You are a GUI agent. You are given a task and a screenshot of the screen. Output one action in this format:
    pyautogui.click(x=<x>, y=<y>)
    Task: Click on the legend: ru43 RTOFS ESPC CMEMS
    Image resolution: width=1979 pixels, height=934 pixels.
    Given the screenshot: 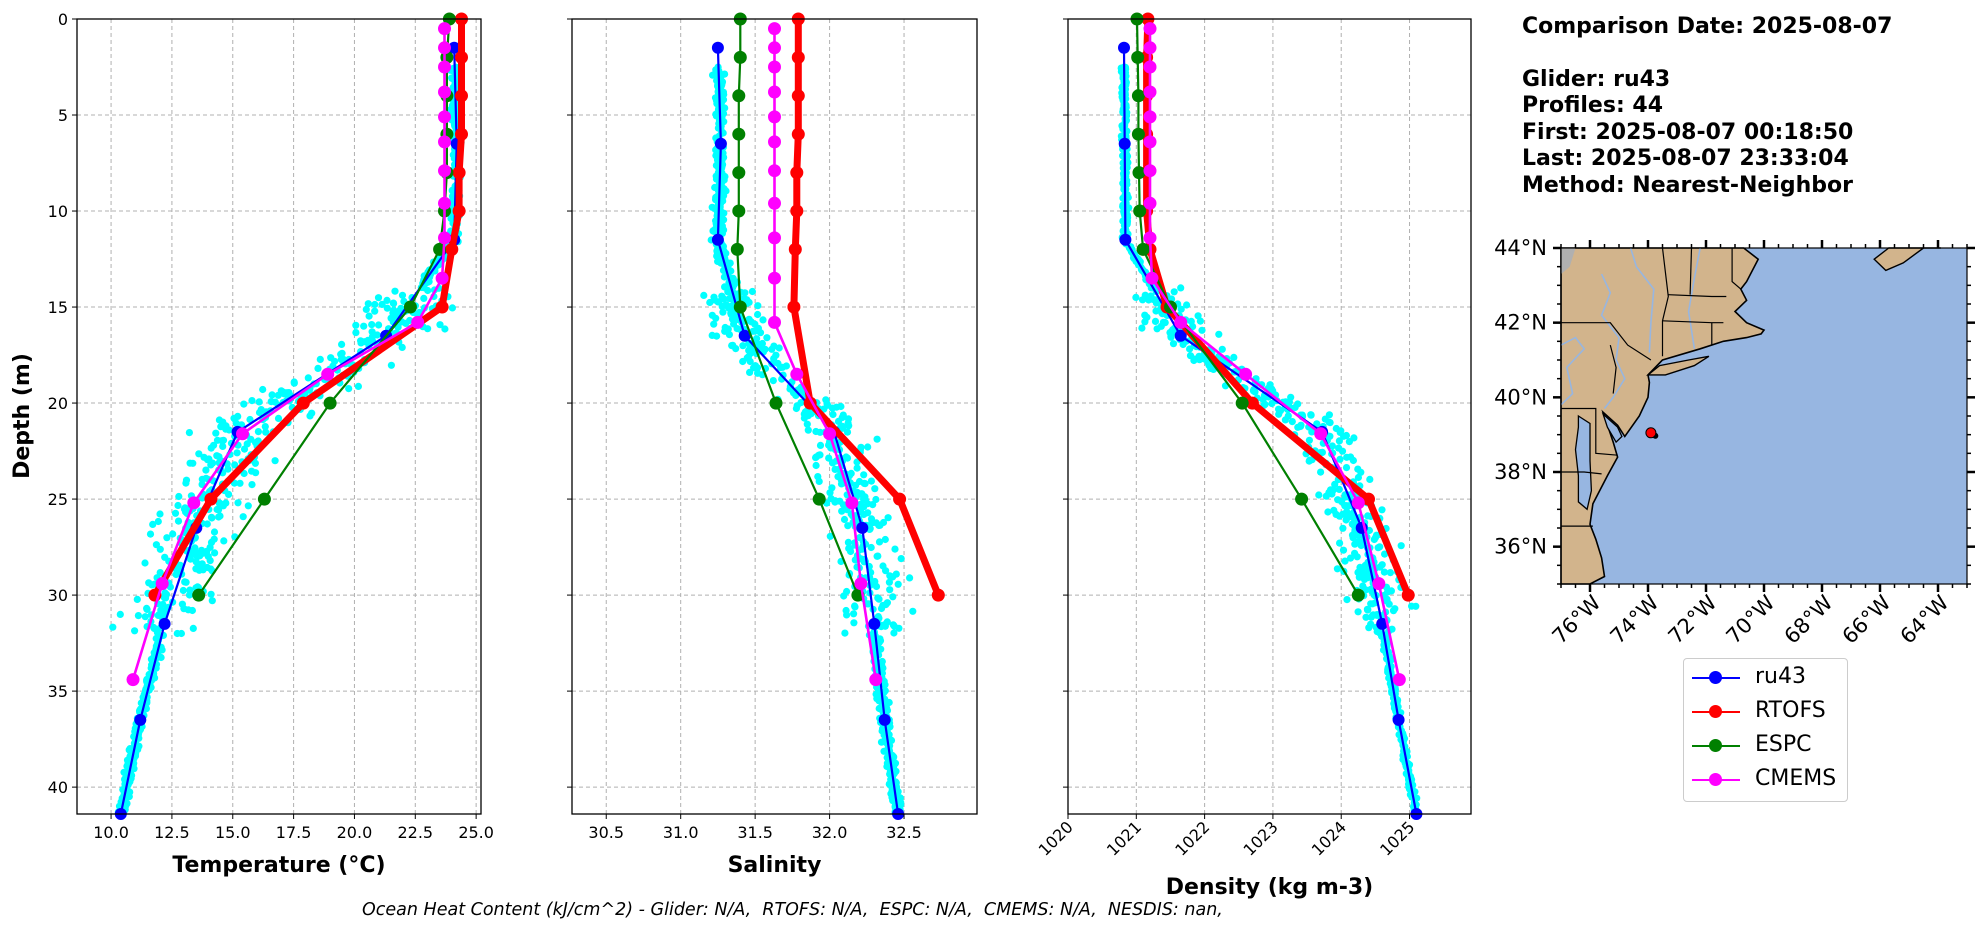 What is the action you would take?
    pyautogui.click(x=1765, y=730)
    